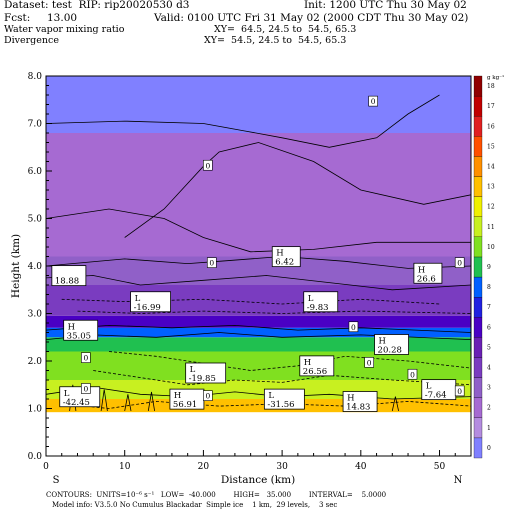 The width and height of the screenshot is (512, 512). What do you see at coordinates (489, 428) in the screenshot?
I see `colorbar-label: 1` at bounding box center [489, 428].